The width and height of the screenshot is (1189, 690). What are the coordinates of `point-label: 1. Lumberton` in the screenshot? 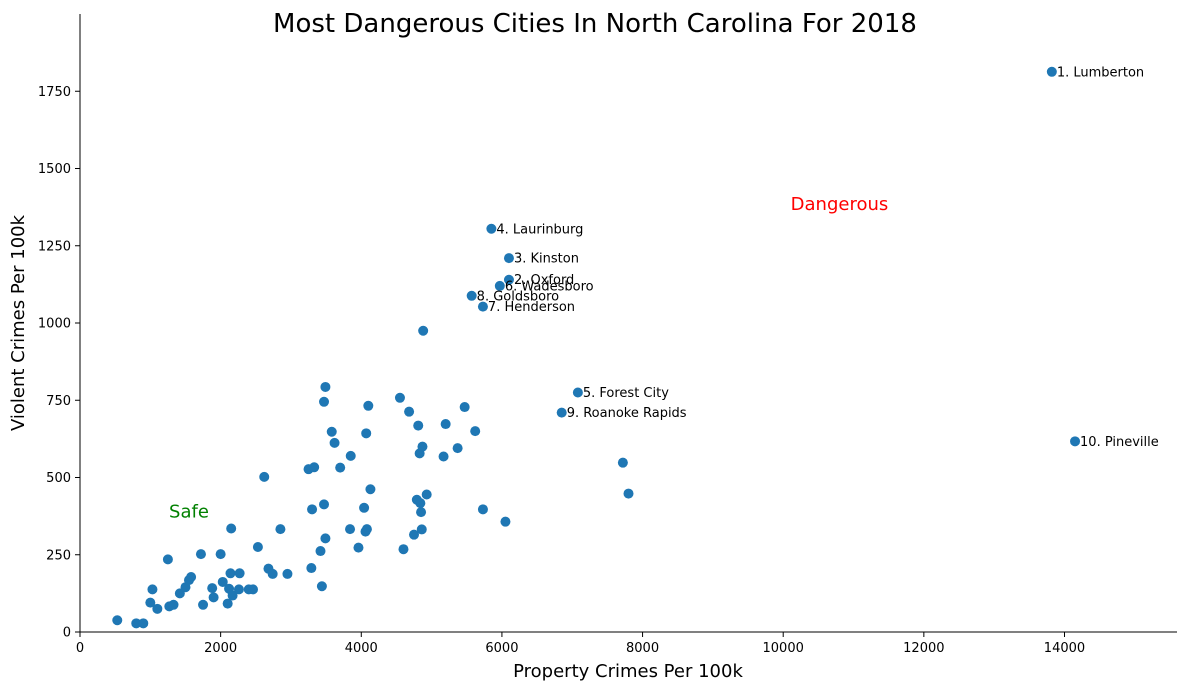 It's located at (1100, 72).